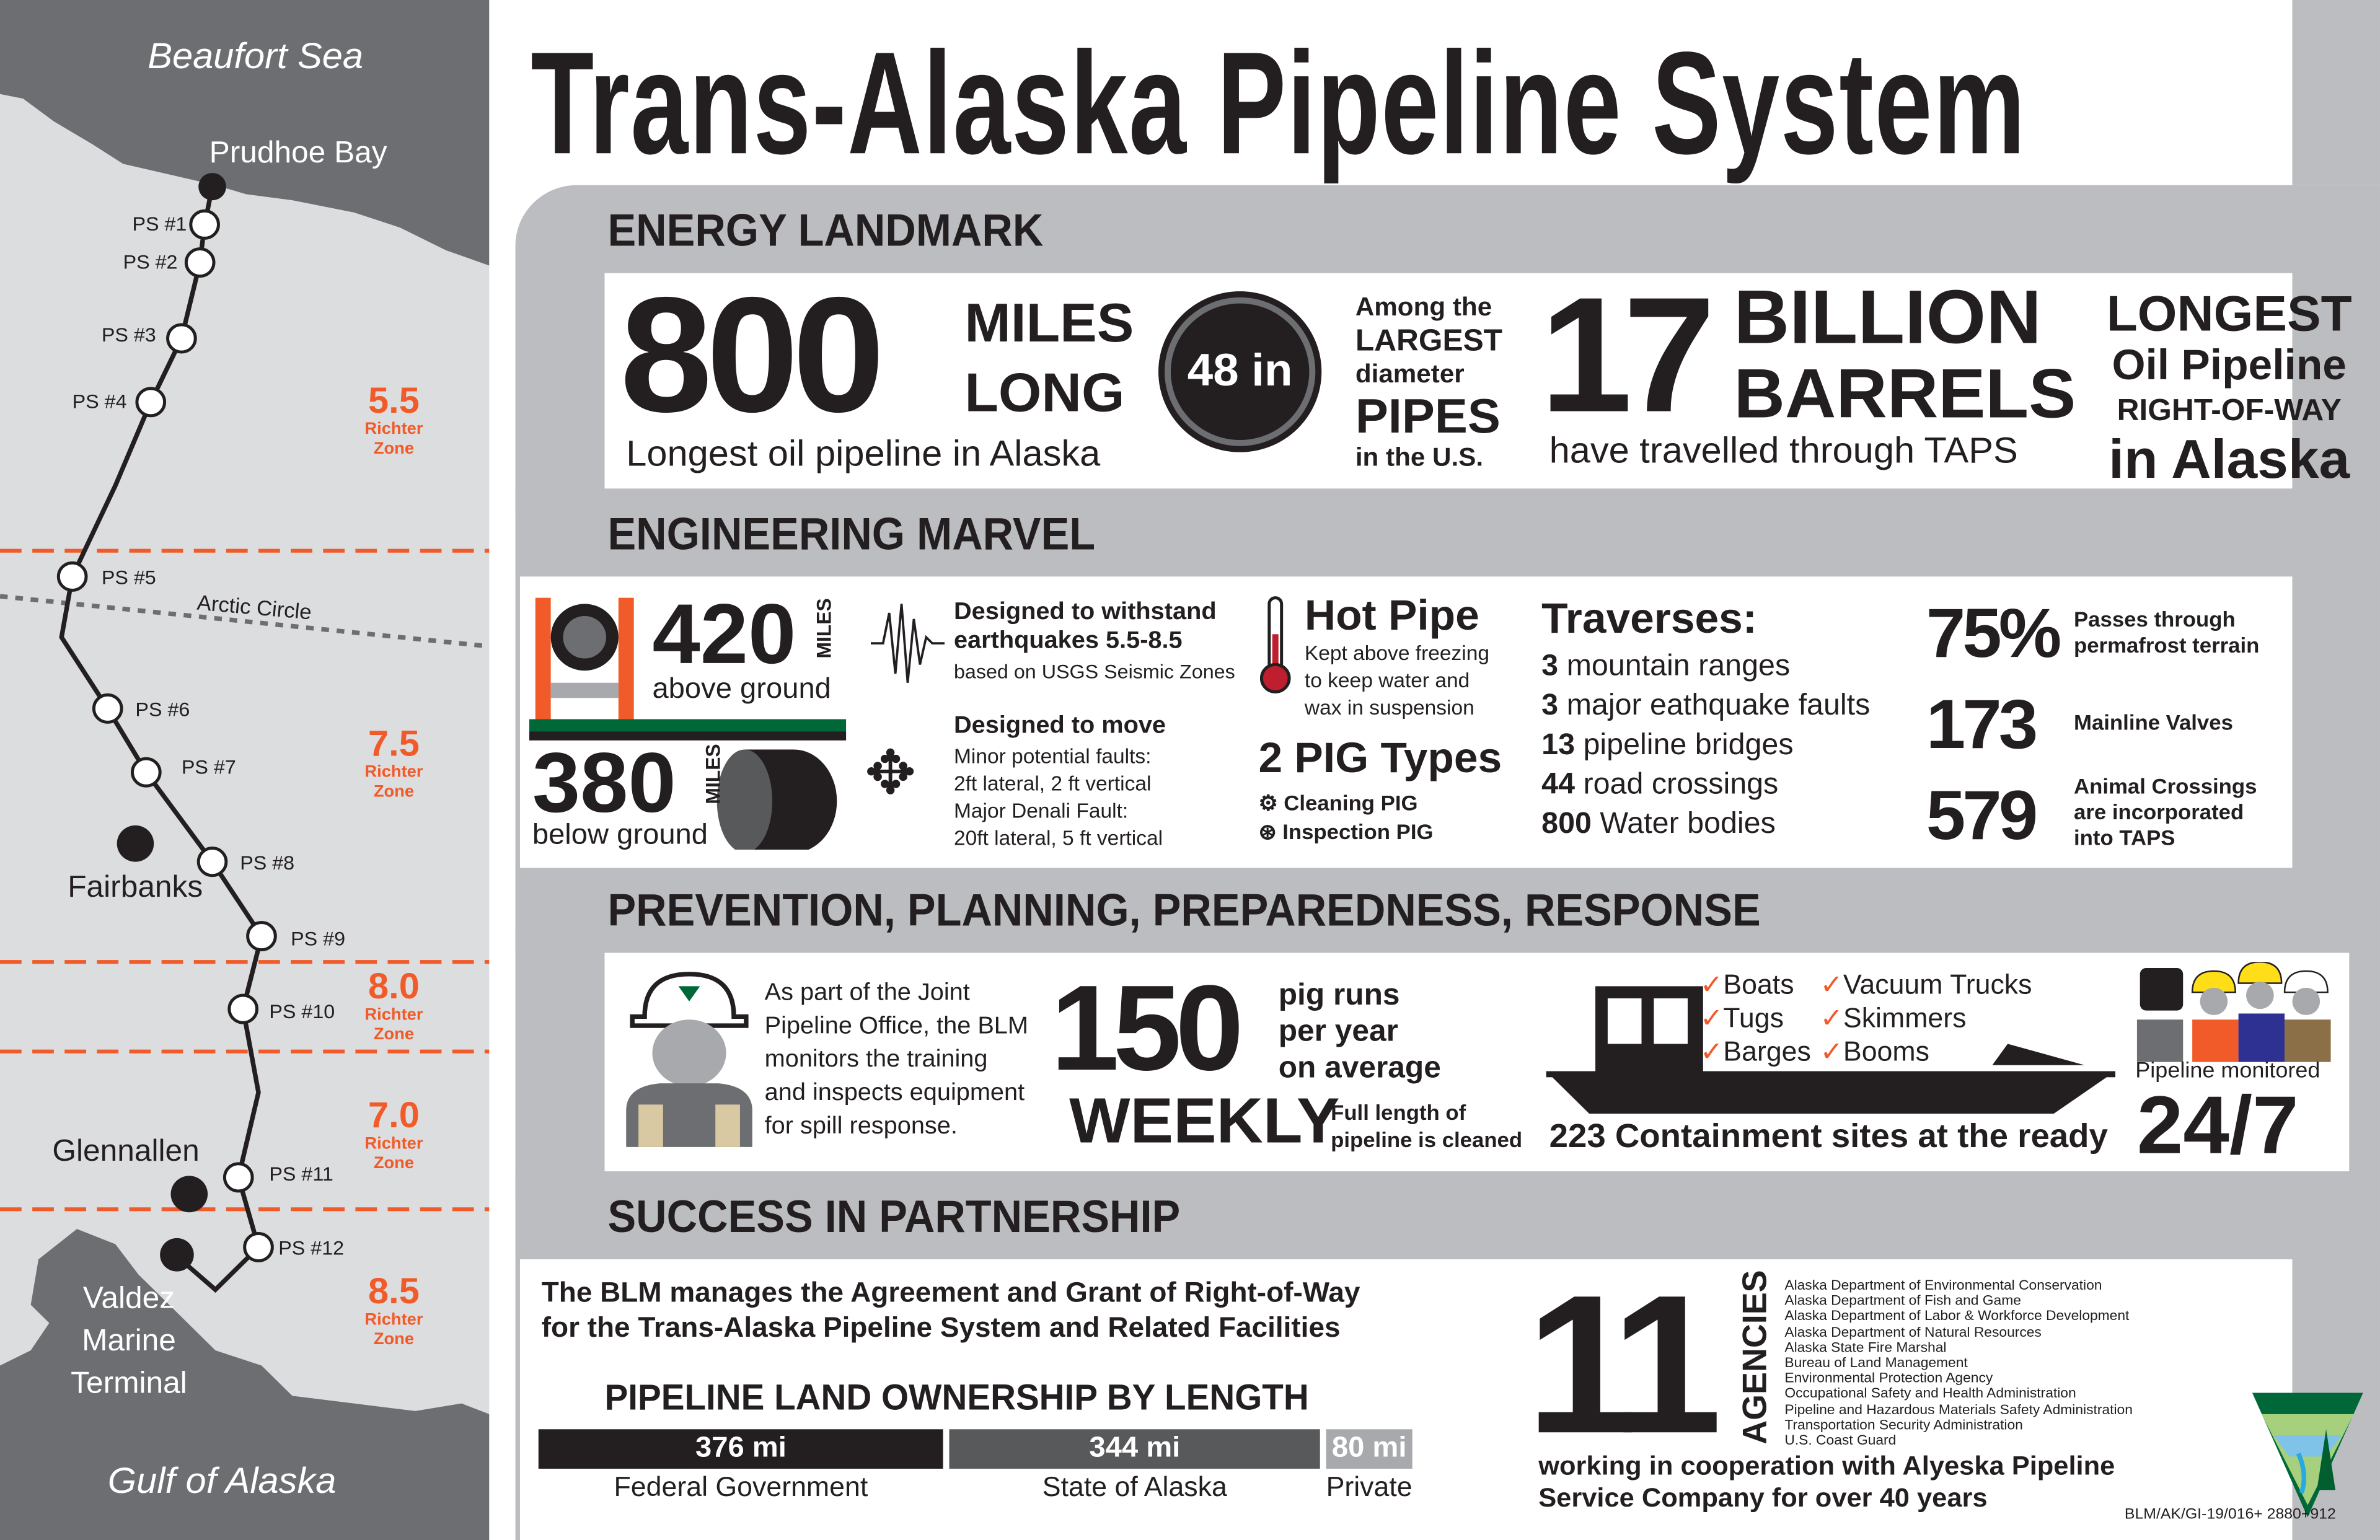 The width and height of the screenshot is (2380, 1540). What do you see at coordinates (825, 231) in the screenshot?
I see `energy-header: ENERGY LANDMARK` at bounding box center [825, 231].